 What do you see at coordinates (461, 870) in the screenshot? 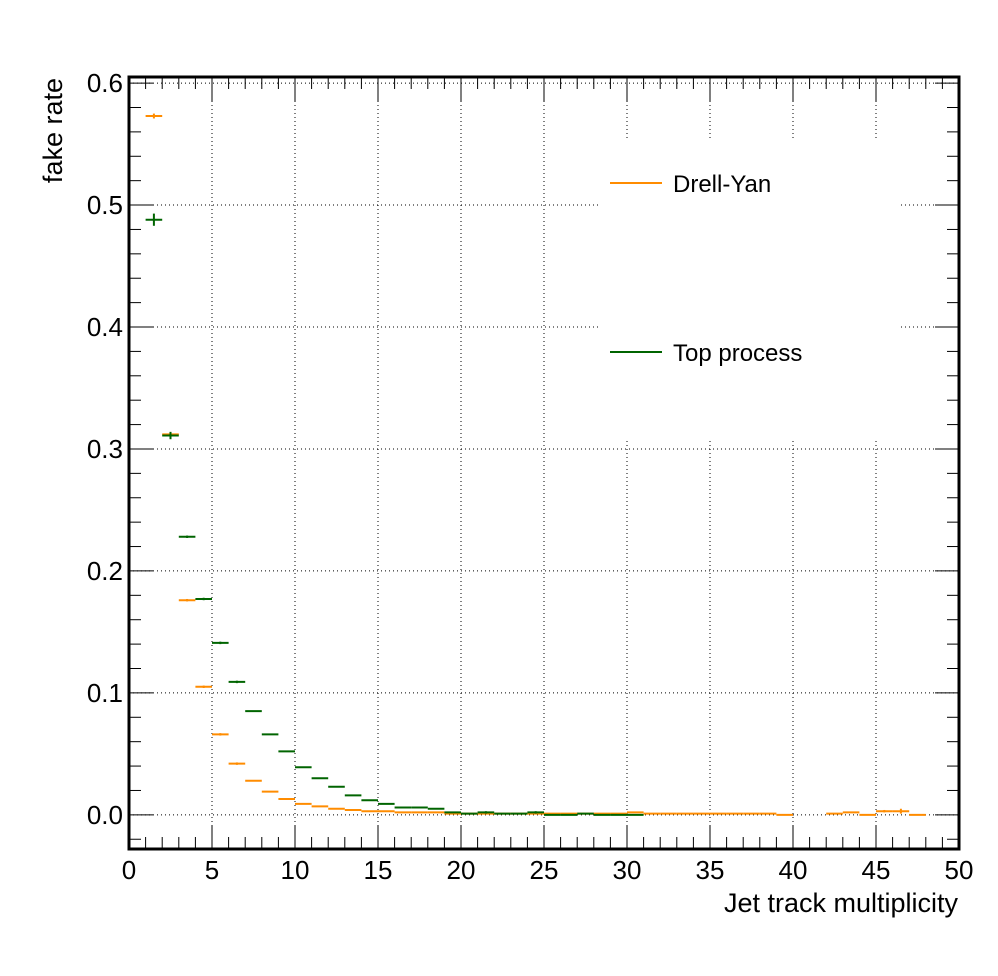
I see `x-tick-label: 20` at bounding box center [461, 870].